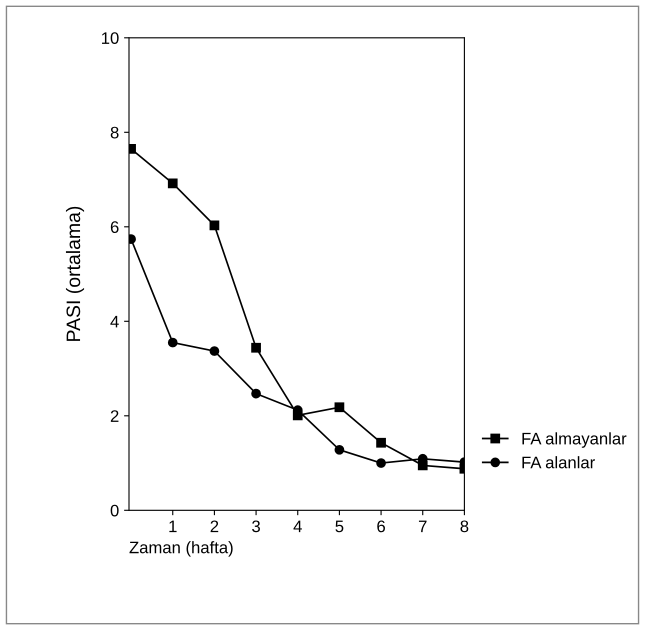 The height and width of the screenshot is (630, 645). I want to click on x-tick-label: 2, so click(214, 526).